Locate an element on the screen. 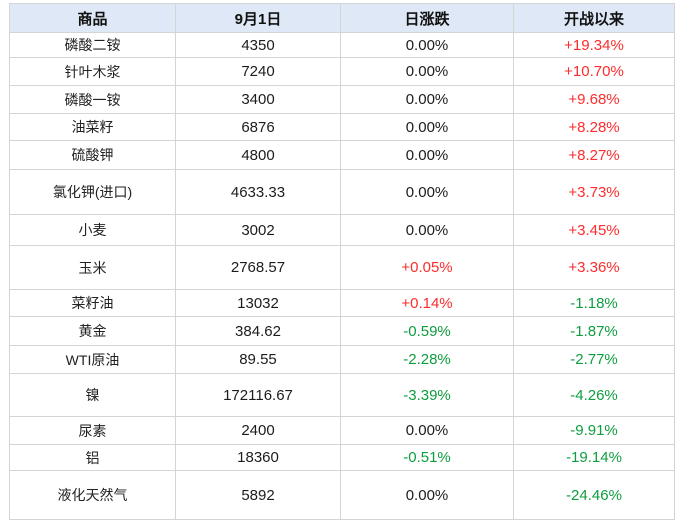 This screenshot has height=526, width=683. table-row: 尿素 2400 0.00% -9.91% is located at coordinates (342, 430).